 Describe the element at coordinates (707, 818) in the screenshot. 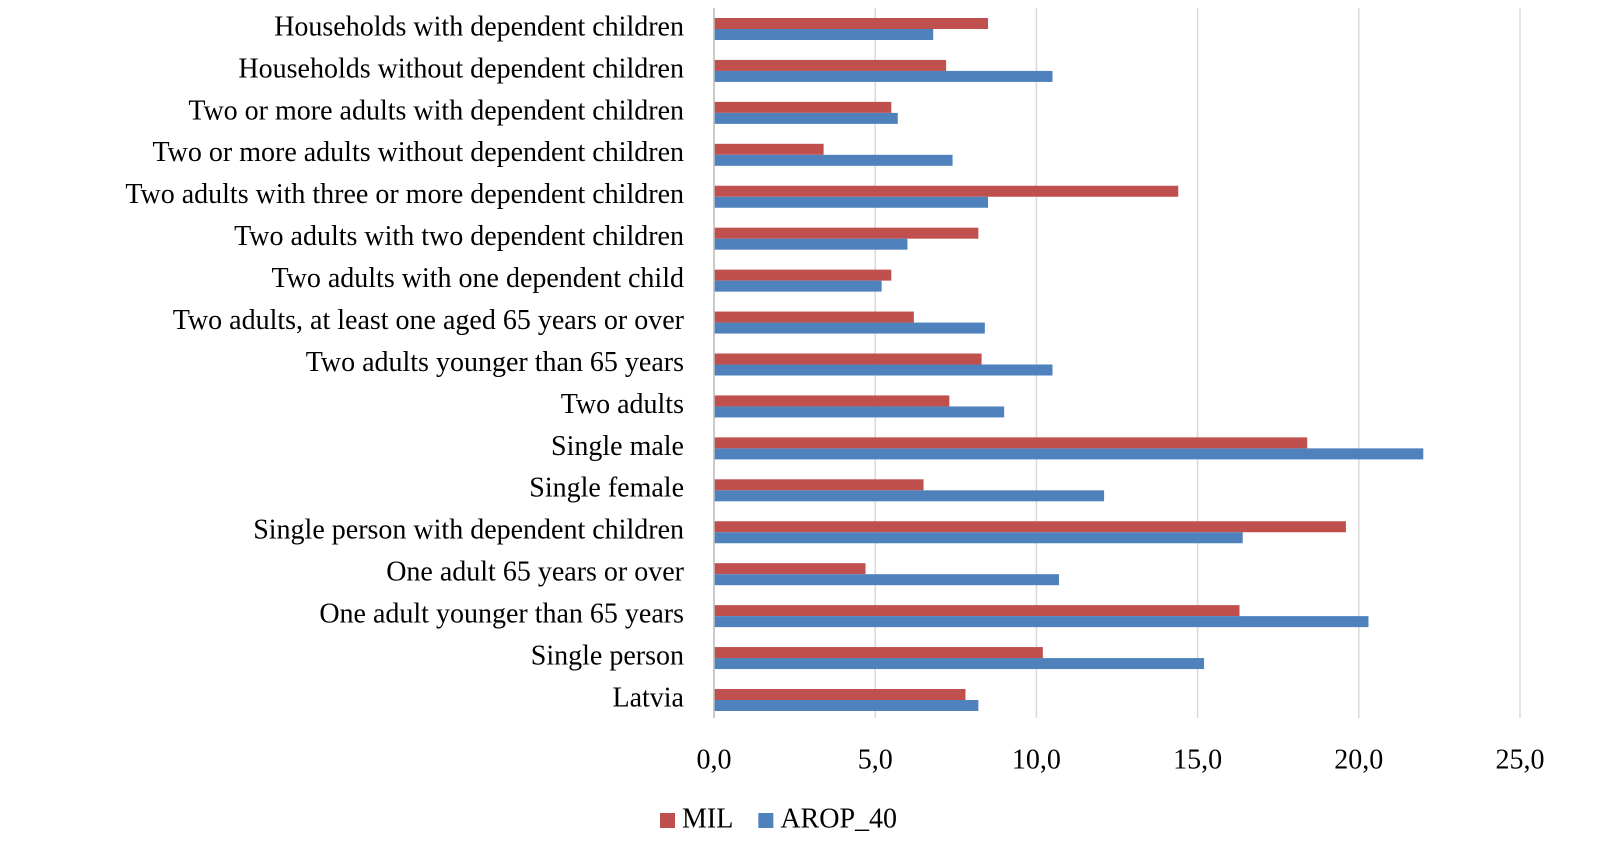

I see `legend-label: MIL` at that location.